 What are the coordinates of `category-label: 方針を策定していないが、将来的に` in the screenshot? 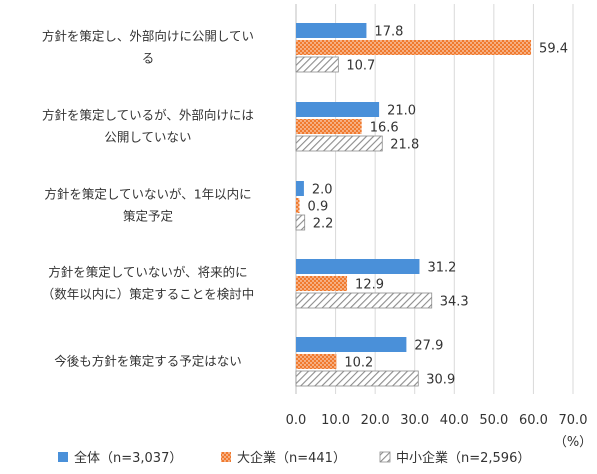 It's located at (147, 272).